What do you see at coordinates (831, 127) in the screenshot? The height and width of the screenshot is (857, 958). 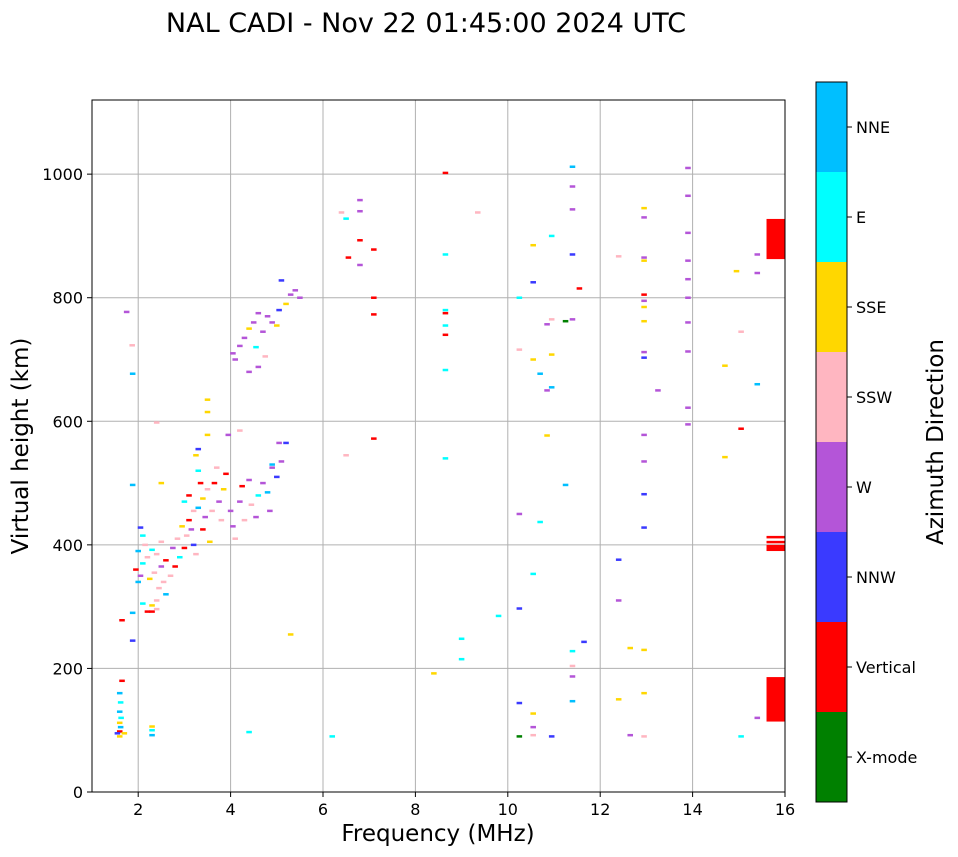 I see `colorbar-swatch-nne` at bounding box center [831, 127].